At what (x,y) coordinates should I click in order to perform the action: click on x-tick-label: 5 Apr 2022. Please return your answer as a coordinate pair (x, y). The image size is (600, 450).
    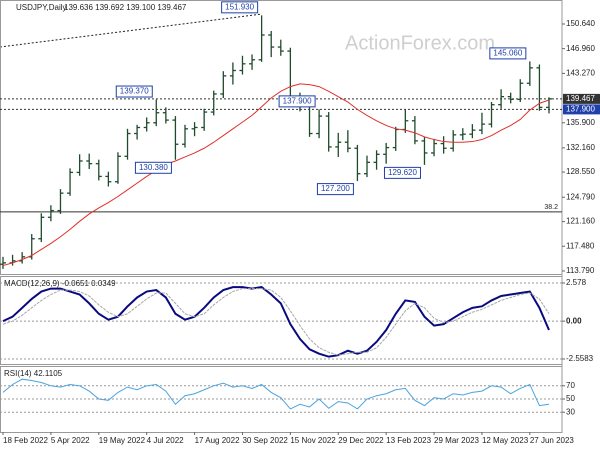
    Looking at the image, I should click on (70, 440).